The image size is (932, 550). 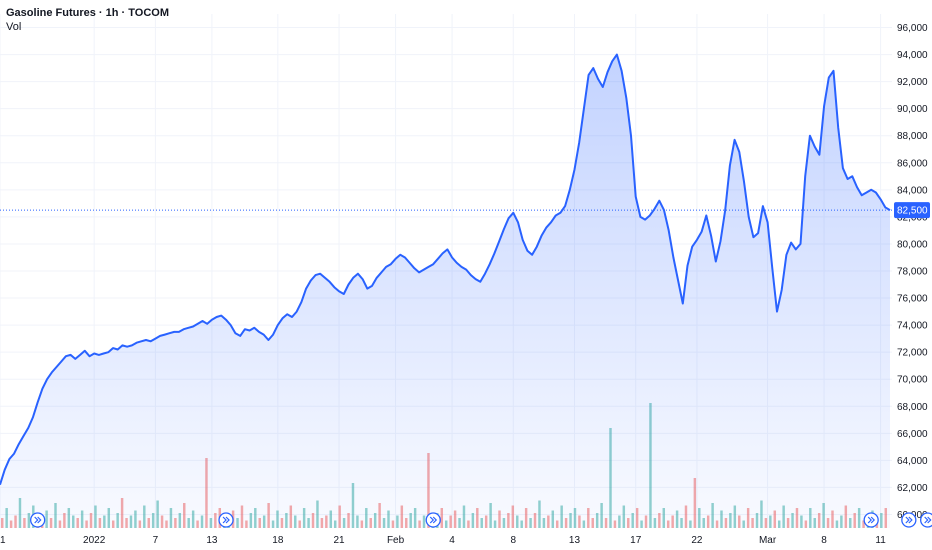 I want to click on last-price-badge, so click(x=912, y=210).